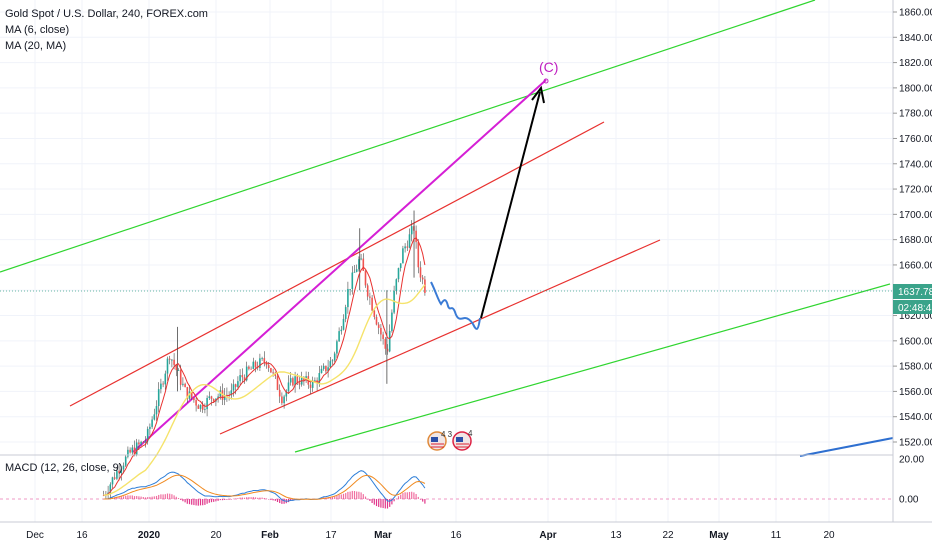 The height and width of the screenshot is (550, 932). What do you see at coordinates (455, 305) in the screenshot?
I see `projected-wave-path` at bounding box center [455, 305].